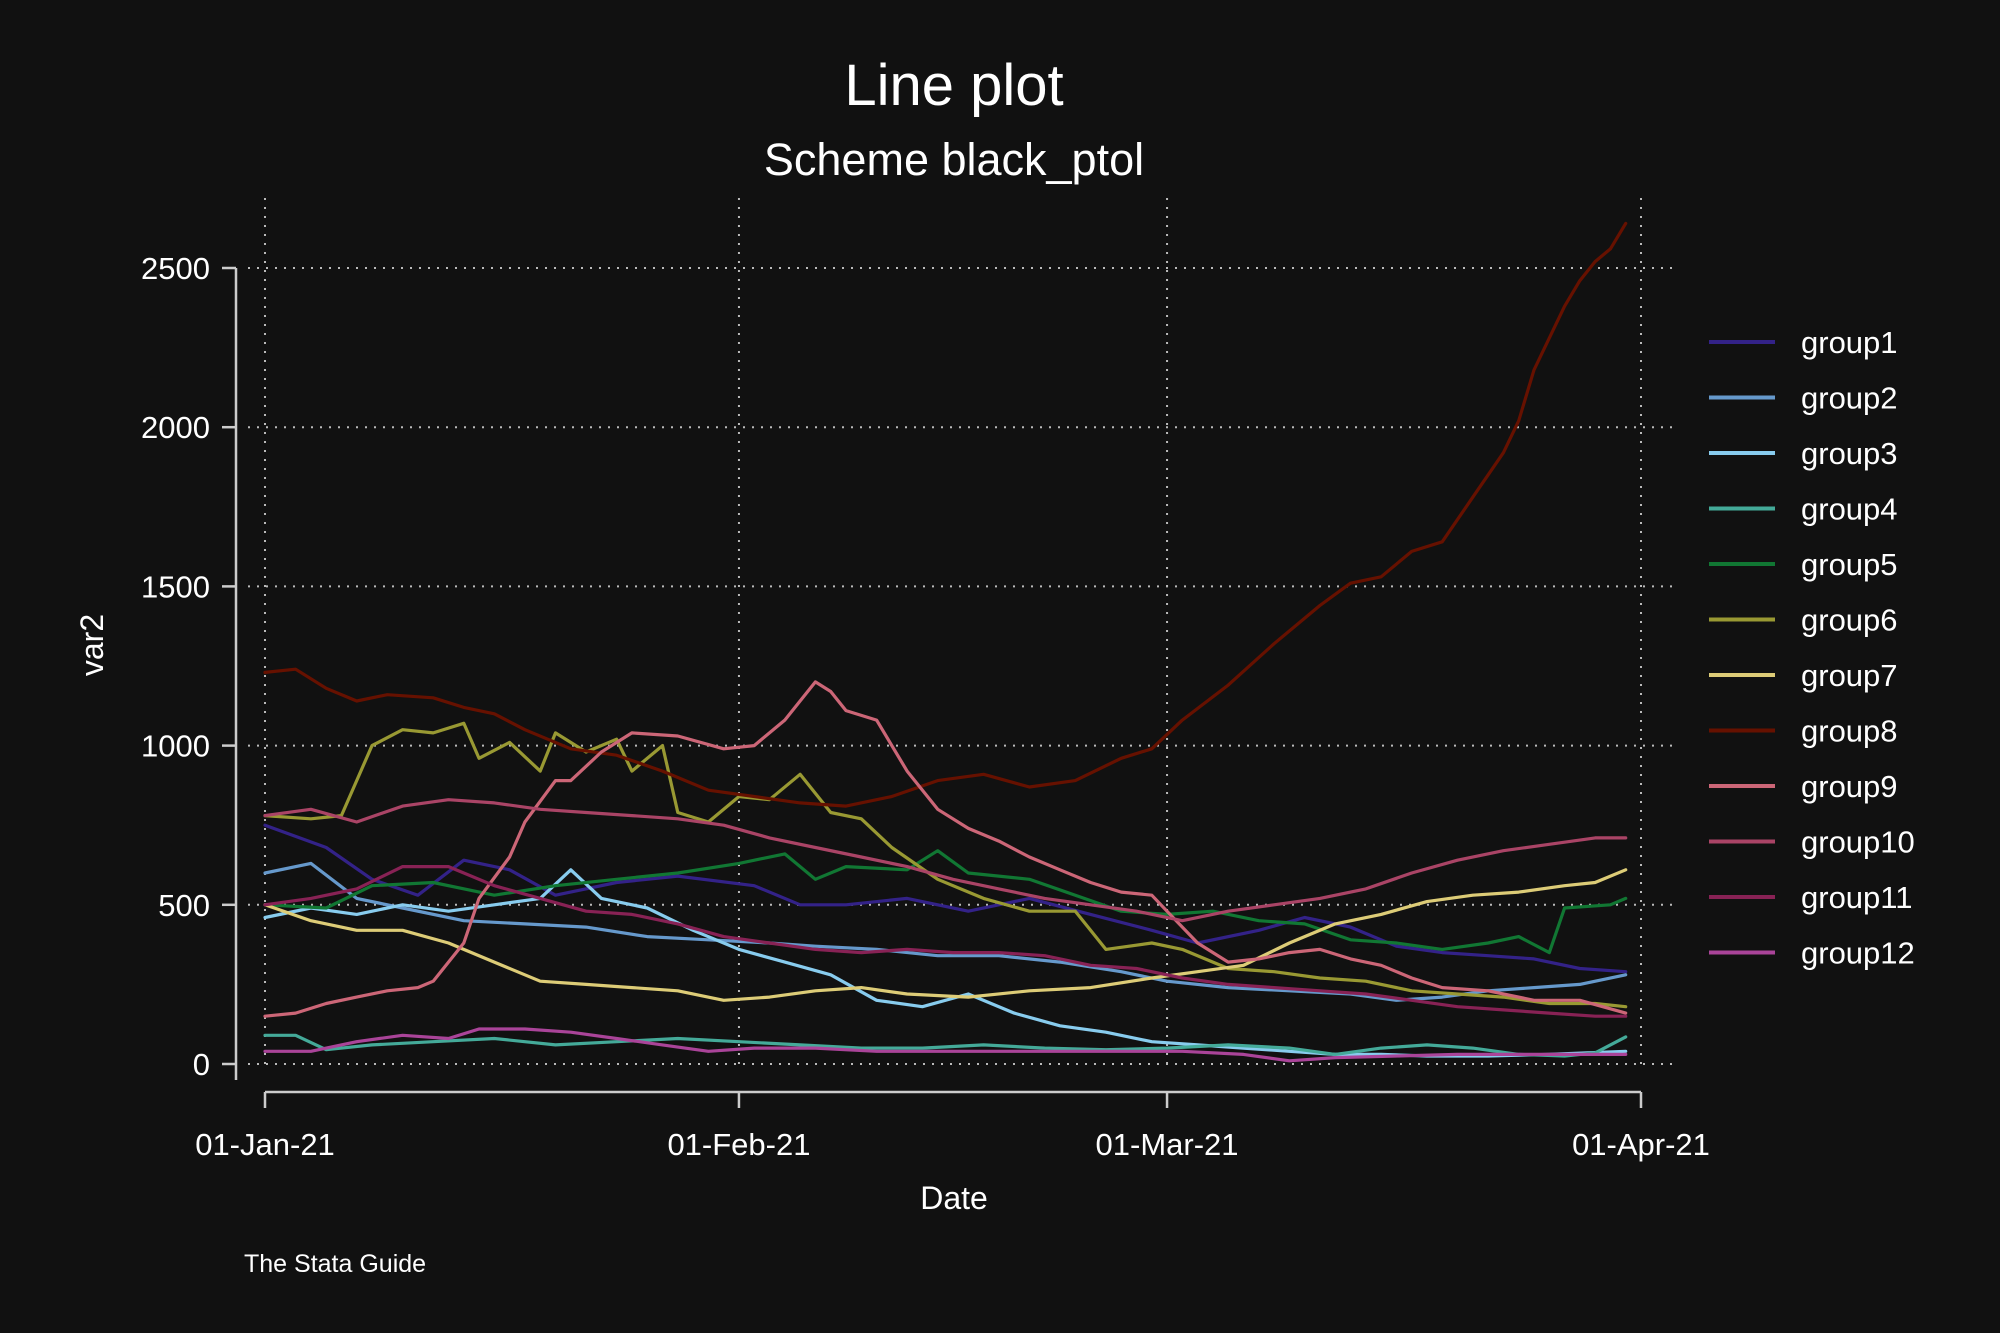 The height and width of the screenshot is (1333, 2000). What do you see at coordinates (1849, 620) in the screenshot?
I see `legend-label: group6` at bounding box center [1849, 620].